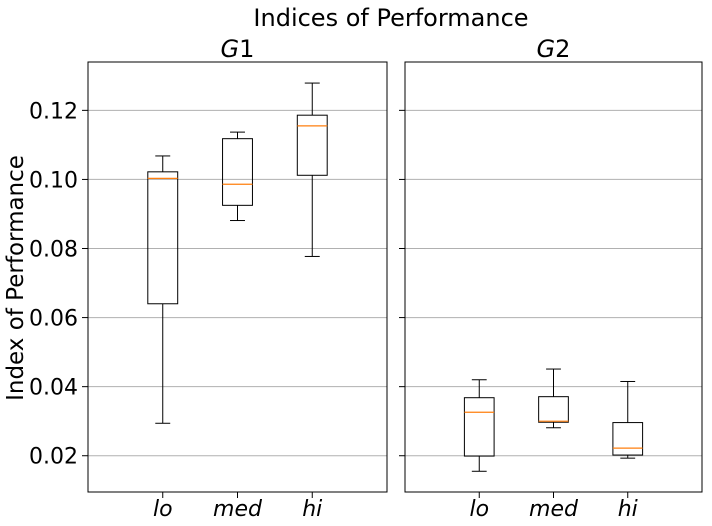 This screenshot has height=526, width=712. What do you see at coordinates (53, 388) in the screenshot?
I see `y-tick-label: 0.04` at bounding box center [53, 388].